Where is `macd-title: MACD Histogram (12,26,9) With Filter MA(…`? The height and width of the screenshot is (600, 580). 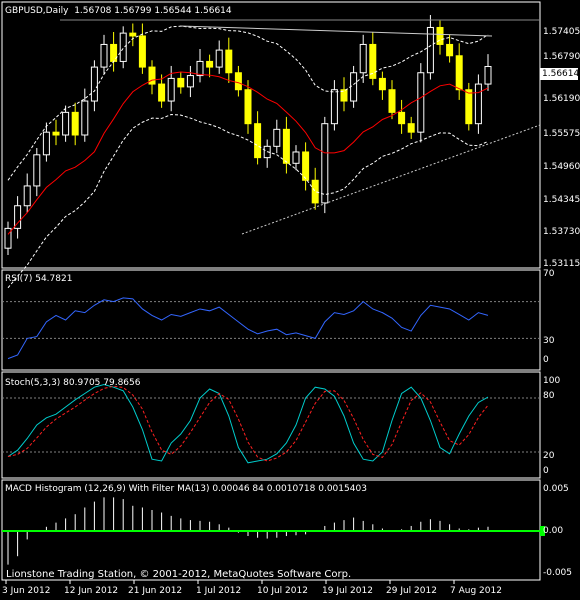
macd-title: MACD Histogram (12,26,9) With Filter MA(… is located at coordinates (186, 489).